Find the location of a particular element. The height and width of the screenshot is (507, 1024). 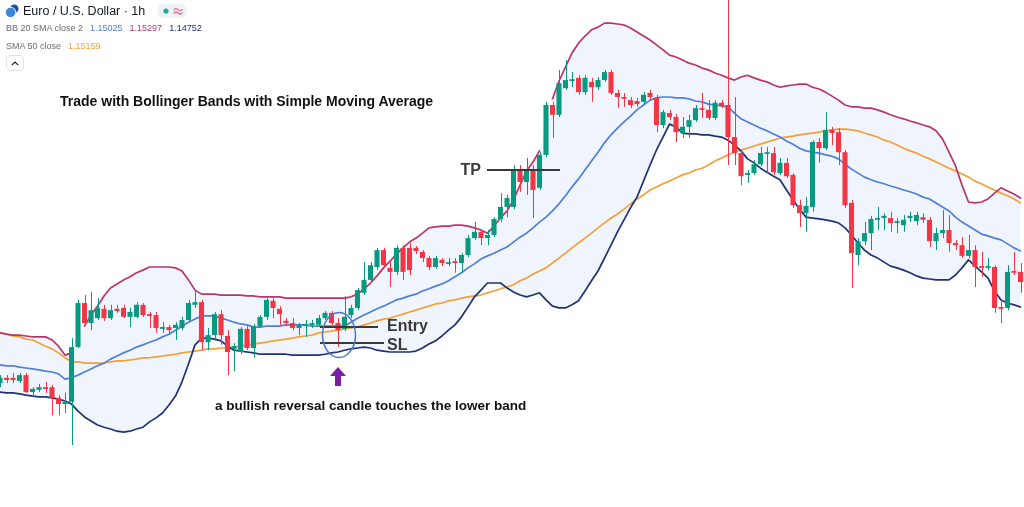

annotation: TP is located at coordinates (470, 170).